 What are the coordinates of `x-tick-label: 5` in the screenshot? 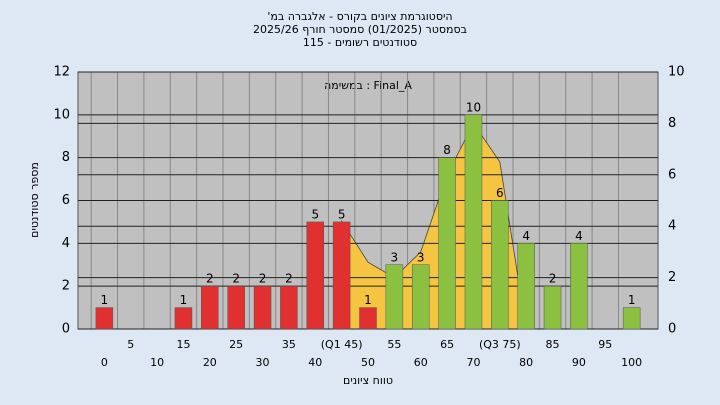 It's located at (130, 344).